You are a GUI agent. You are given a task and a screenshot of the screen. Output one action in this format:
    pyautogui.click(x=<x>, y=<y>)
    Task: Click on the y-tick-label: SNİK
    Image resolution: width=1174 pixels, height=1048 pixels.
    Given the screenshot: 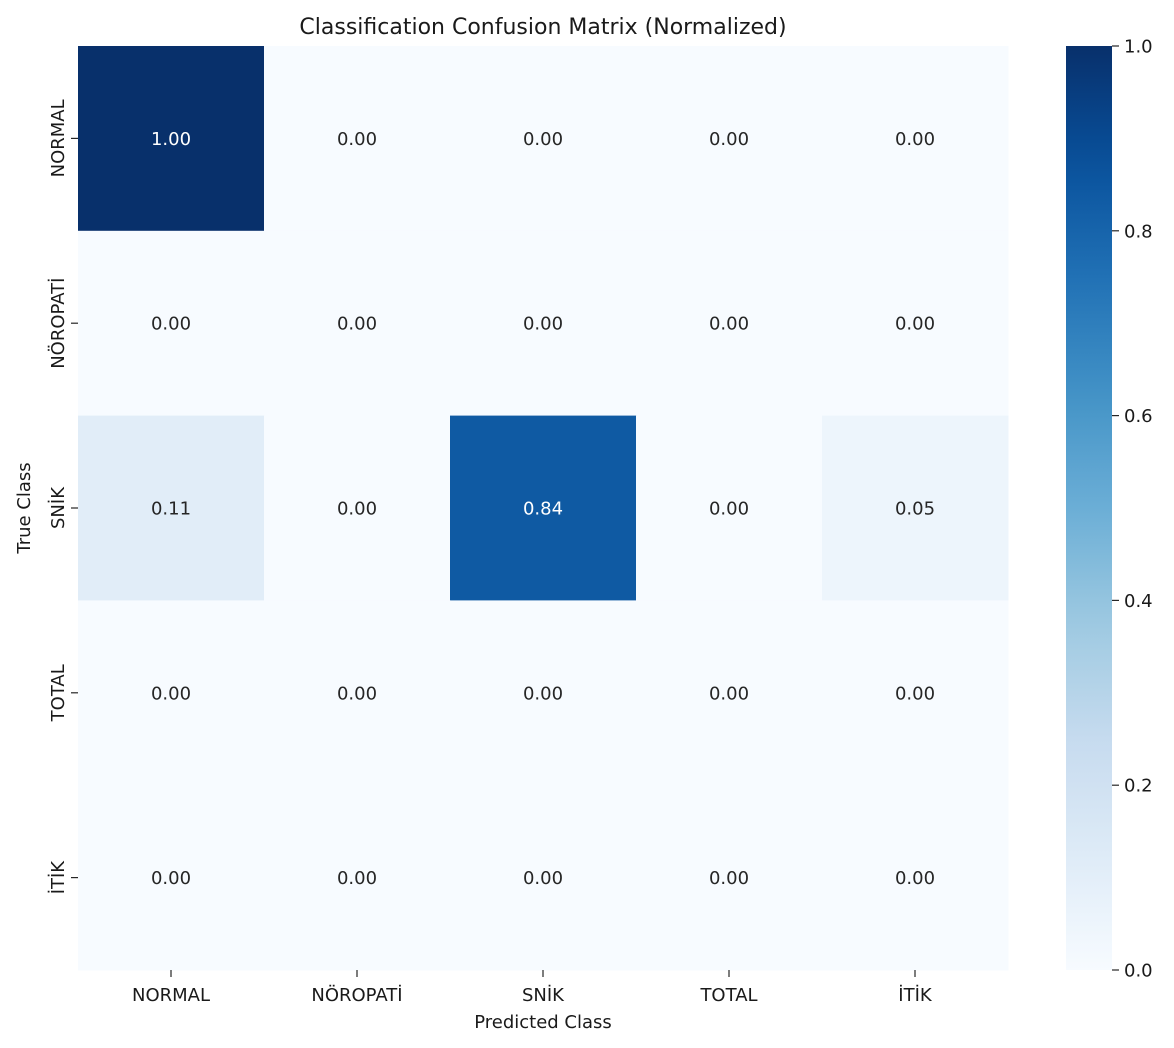 What is the action you would take?
    pyautogui.click(x=58, y=507)
    